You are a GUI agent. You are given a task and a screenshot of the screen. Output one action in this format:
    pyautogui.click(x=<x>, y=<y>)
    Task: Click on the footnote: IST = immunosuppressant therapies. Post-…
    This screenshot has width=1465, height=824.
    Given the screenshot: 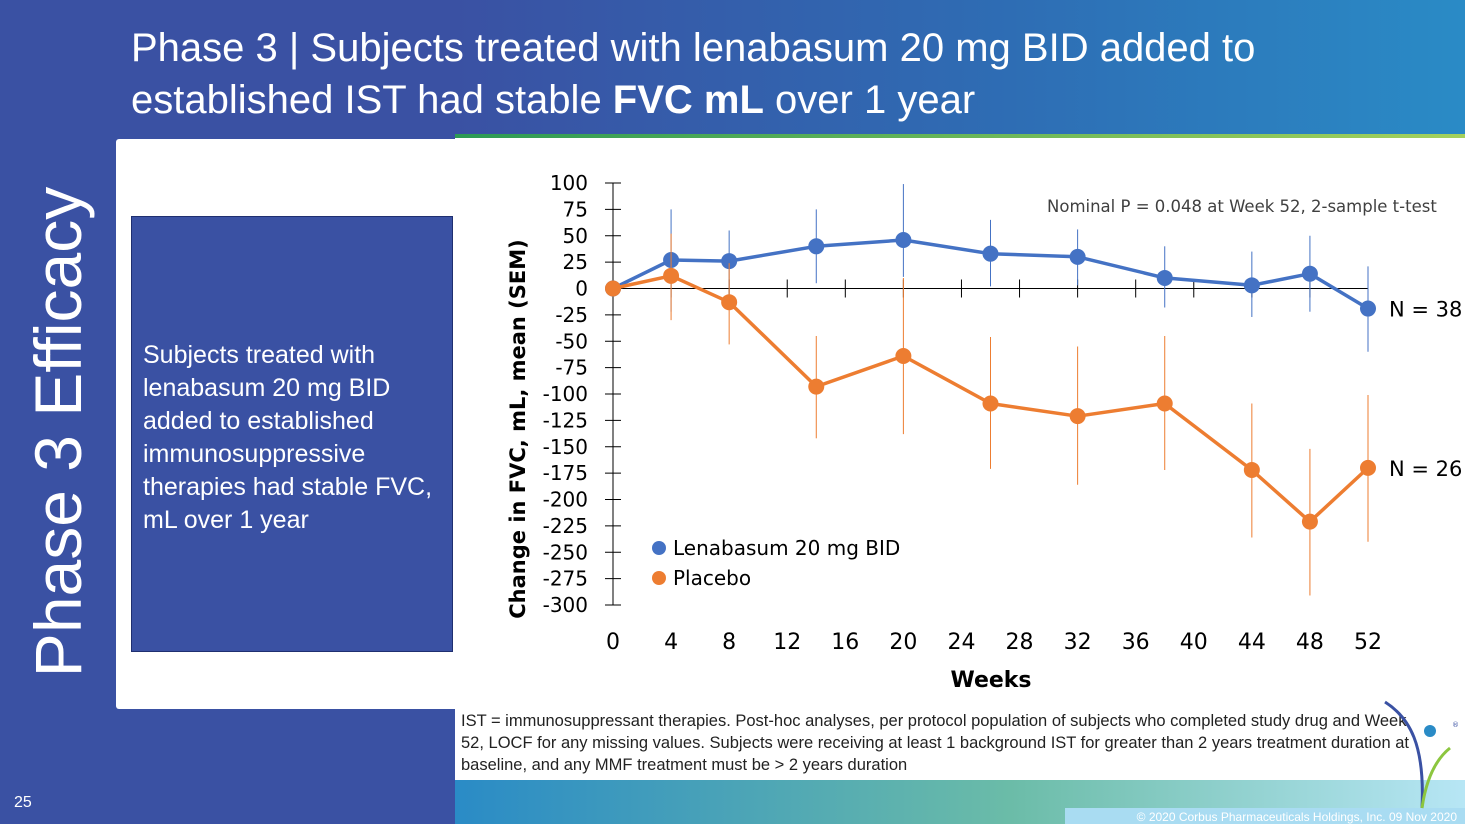 What is the action you would take?
    pyautogui.click(x=935, y=743)
    